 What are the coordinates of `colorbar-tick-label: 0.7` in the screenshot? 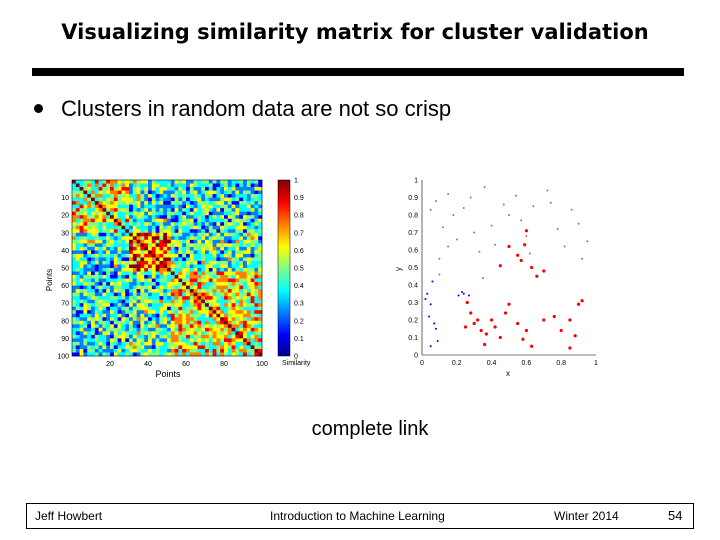 It's located at (299, 233).